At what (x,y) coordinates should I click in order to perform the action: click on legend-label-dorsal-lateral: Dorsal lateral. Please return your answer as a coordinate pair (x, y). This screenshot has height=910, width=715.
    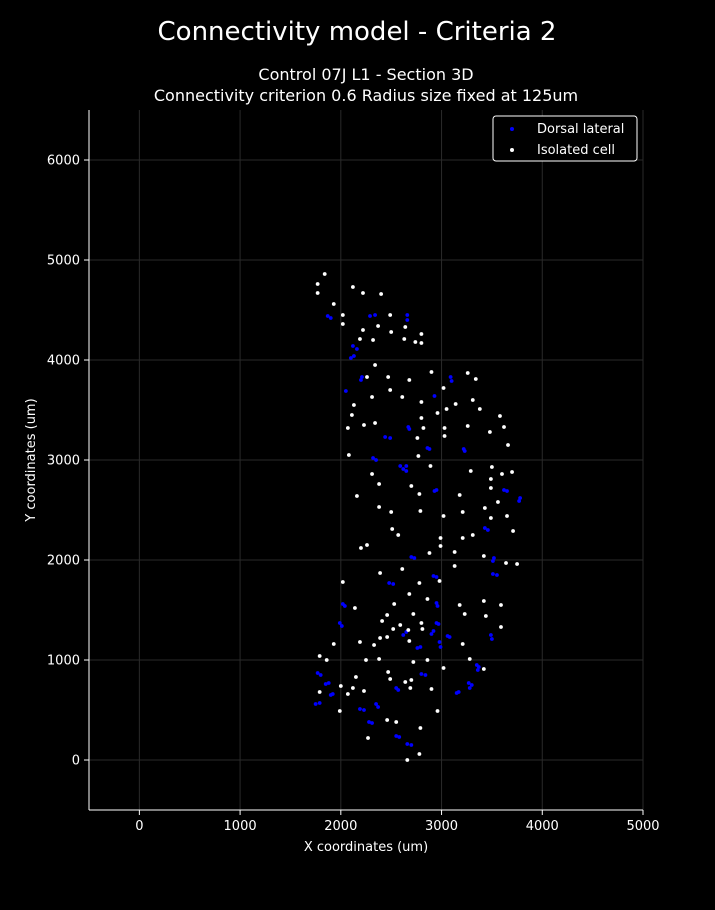
    Looking at the image, I should click on (580, 129).